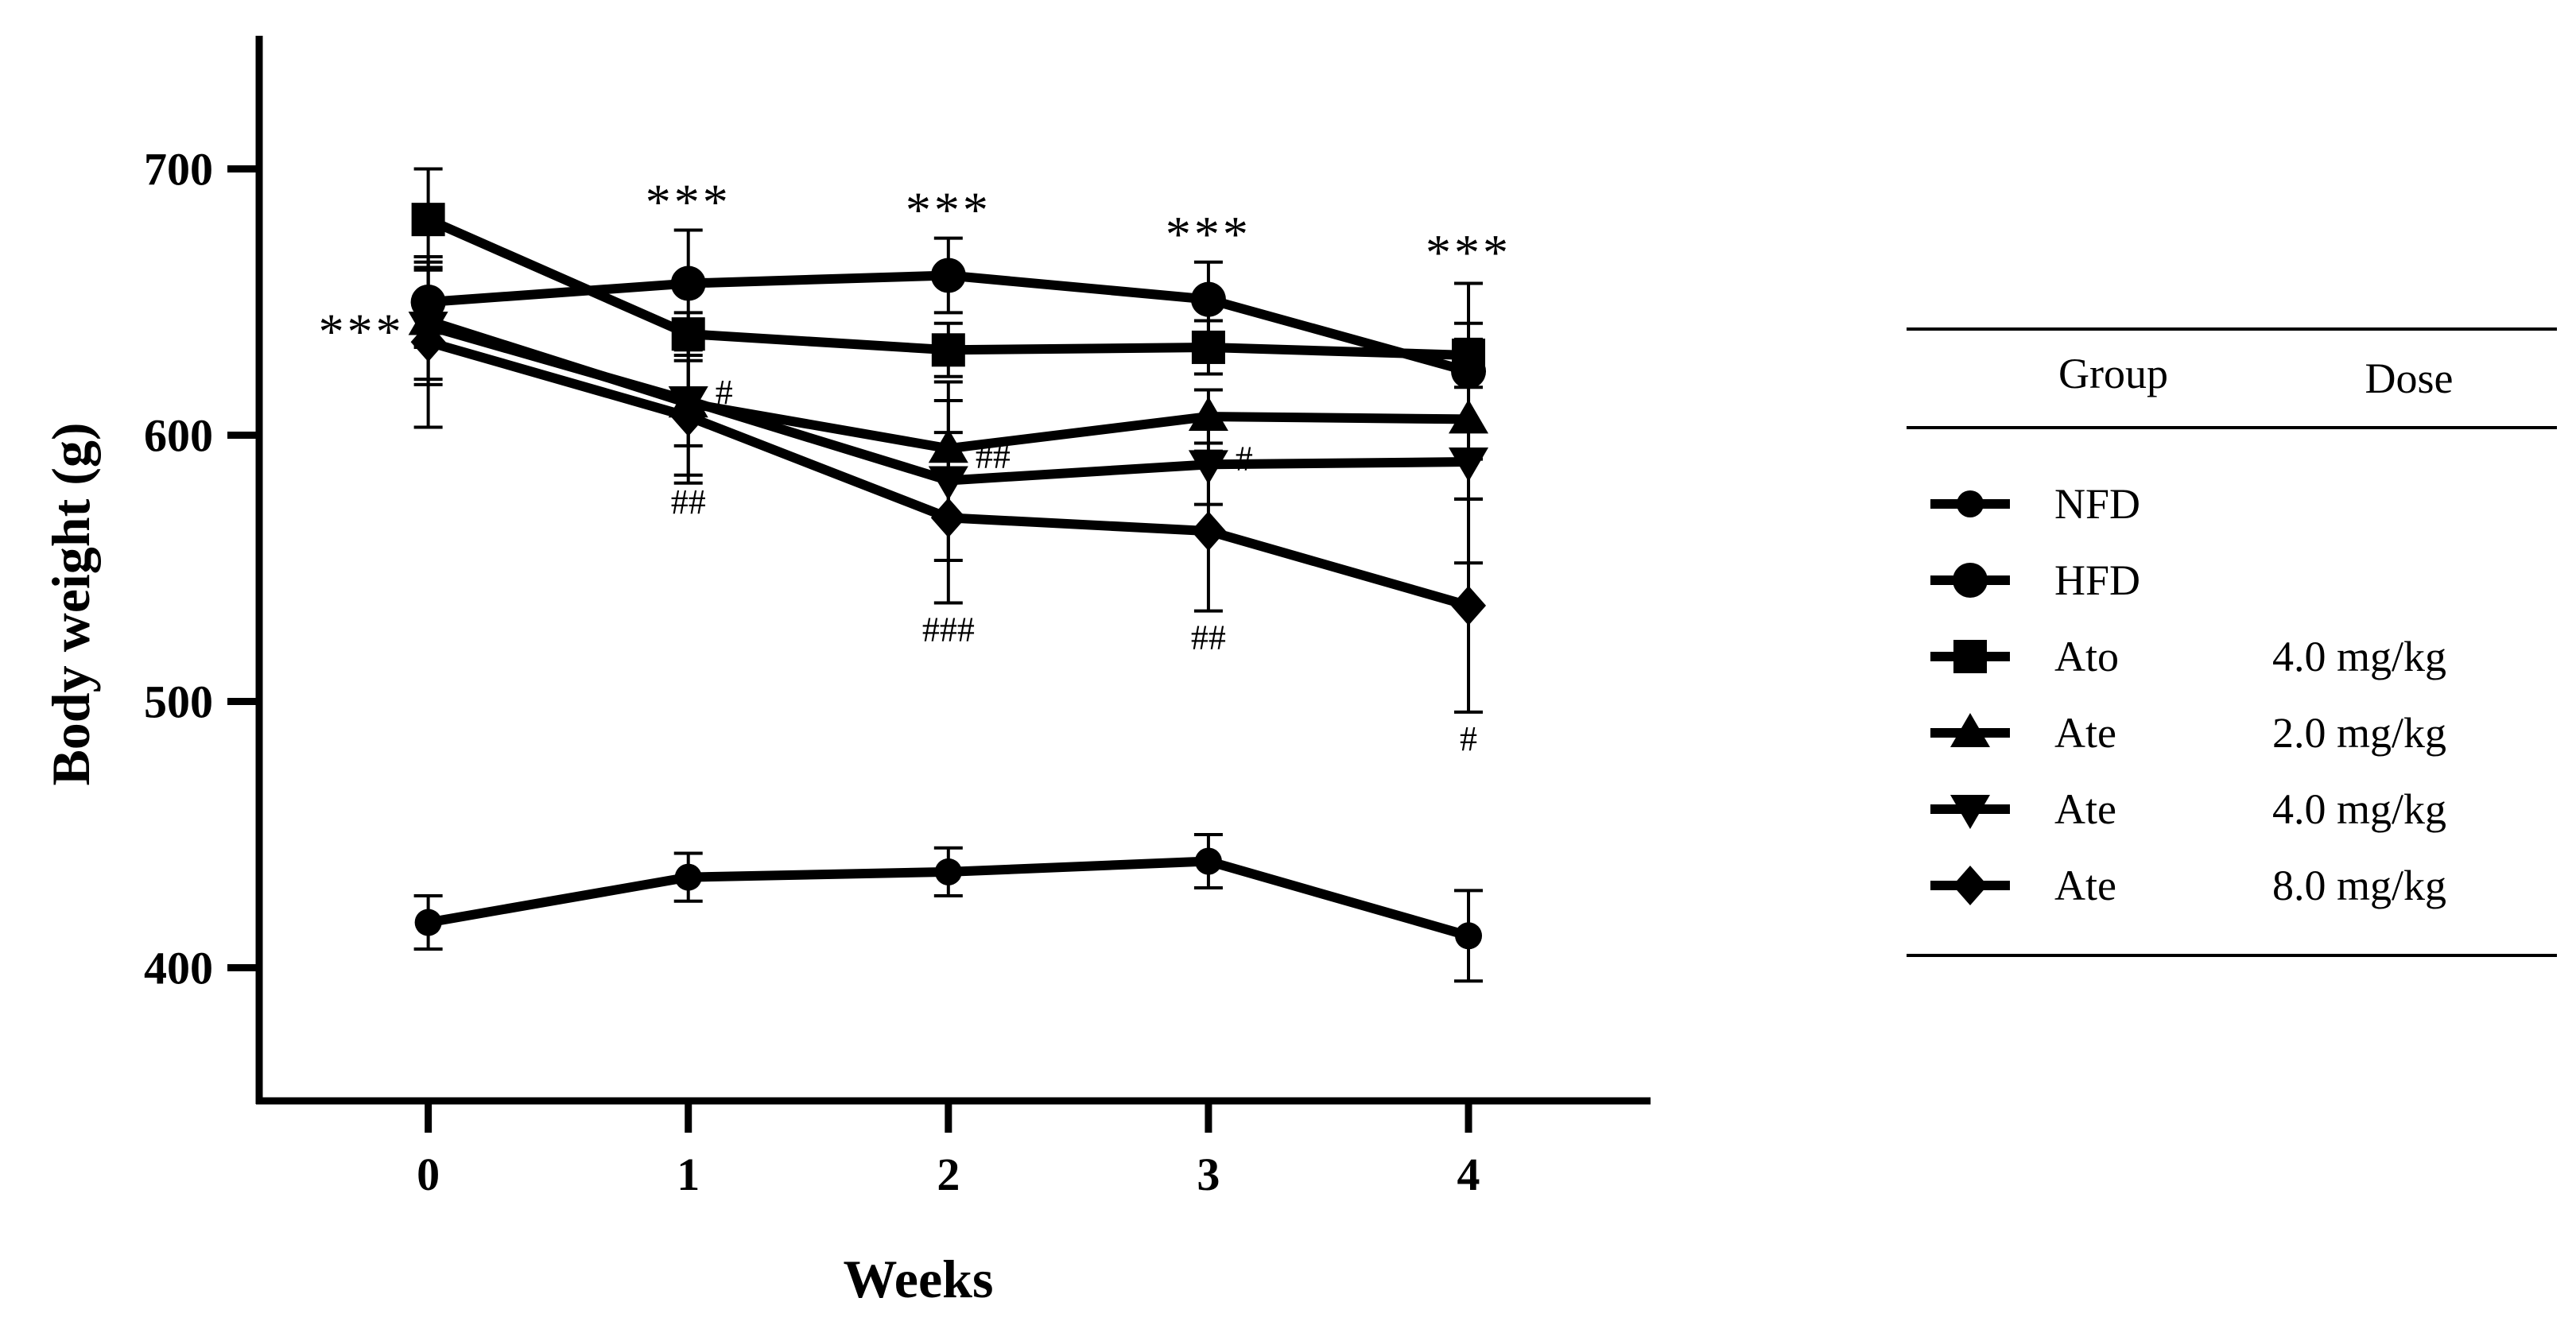 This screenshot has height=1329, width=2576. Describe the element at coordinates (2359, 733) in the screenshot. I see `legend-dose-label: 2.0 mg/kg` at that location.